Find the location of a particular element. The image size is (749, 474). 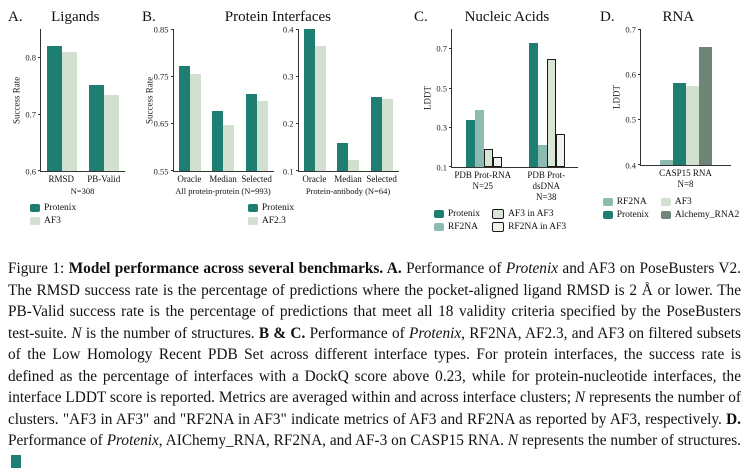

legend-label: AF3 is located at coordinates (683, 201).